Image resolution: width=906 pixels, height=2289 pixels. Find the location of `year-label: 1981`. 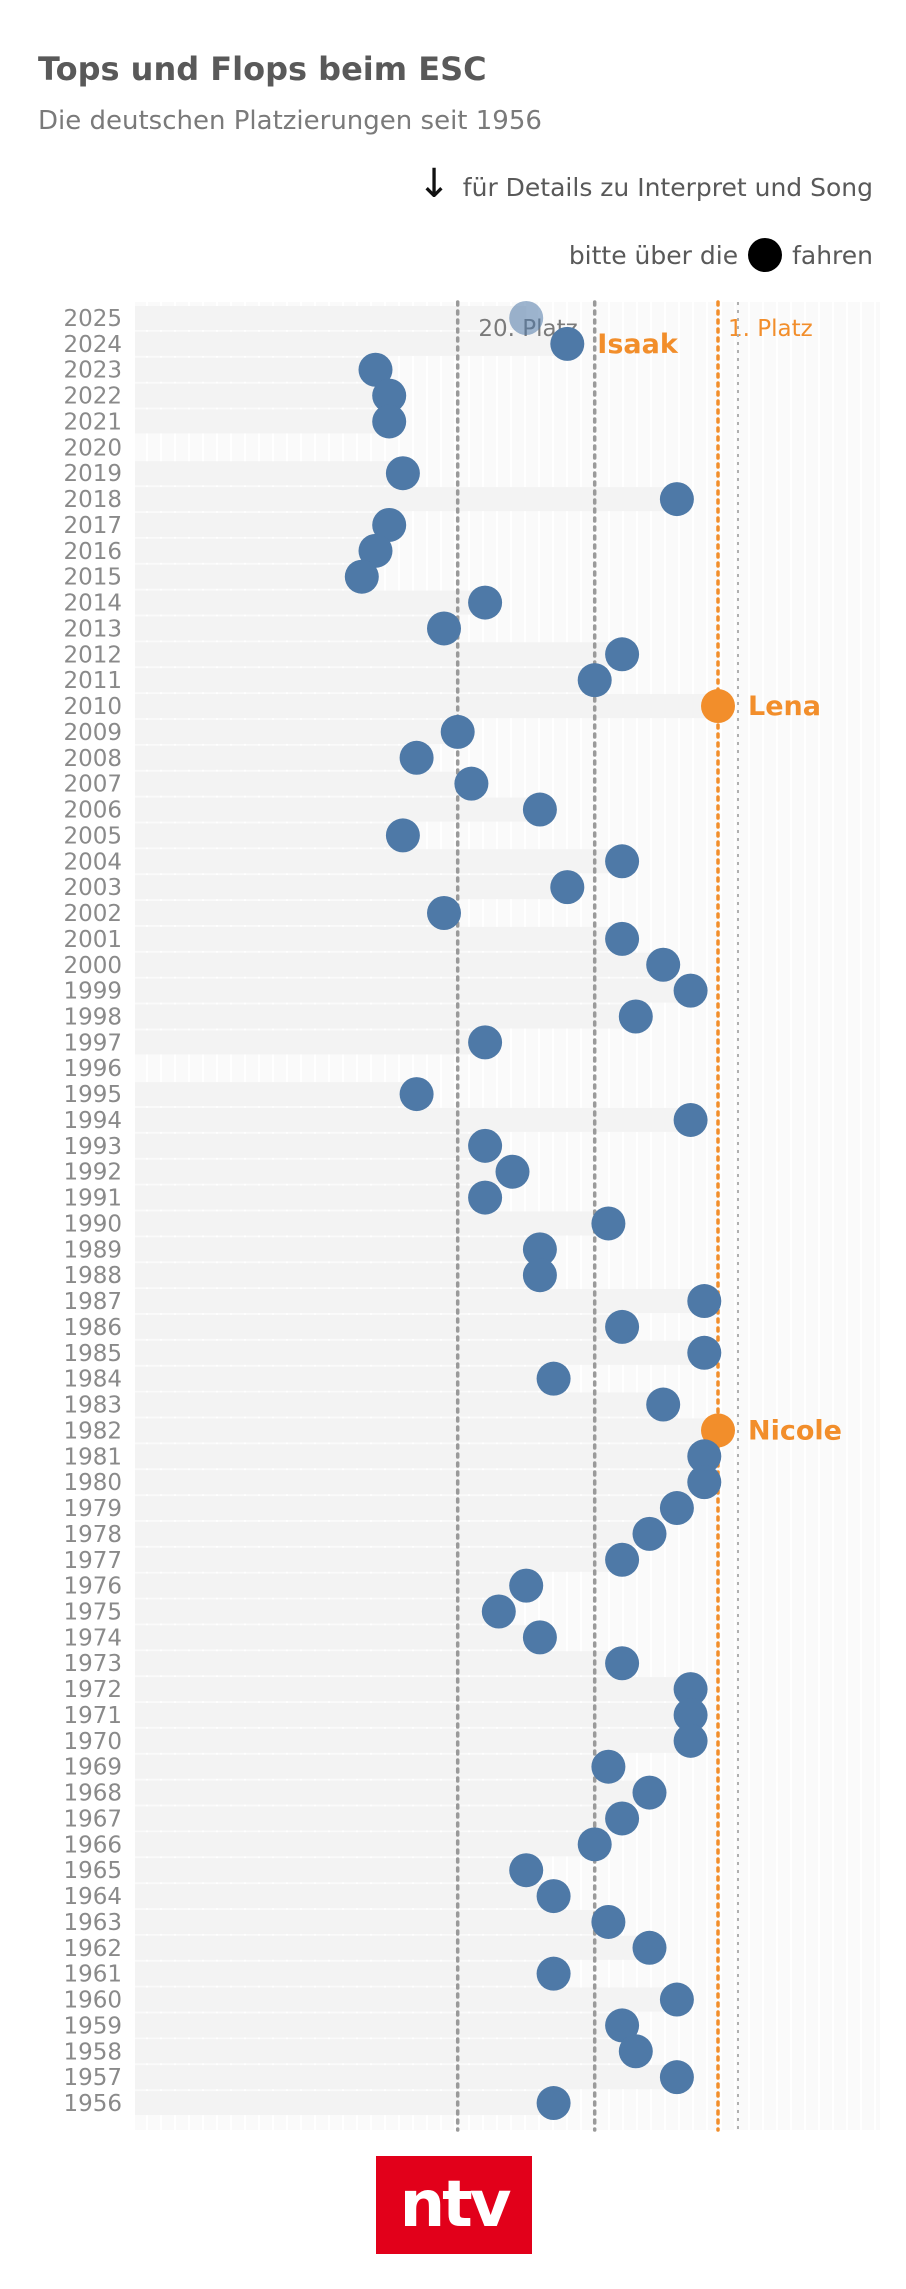

year-label: 1981 is located at coordinates (92, 1457).